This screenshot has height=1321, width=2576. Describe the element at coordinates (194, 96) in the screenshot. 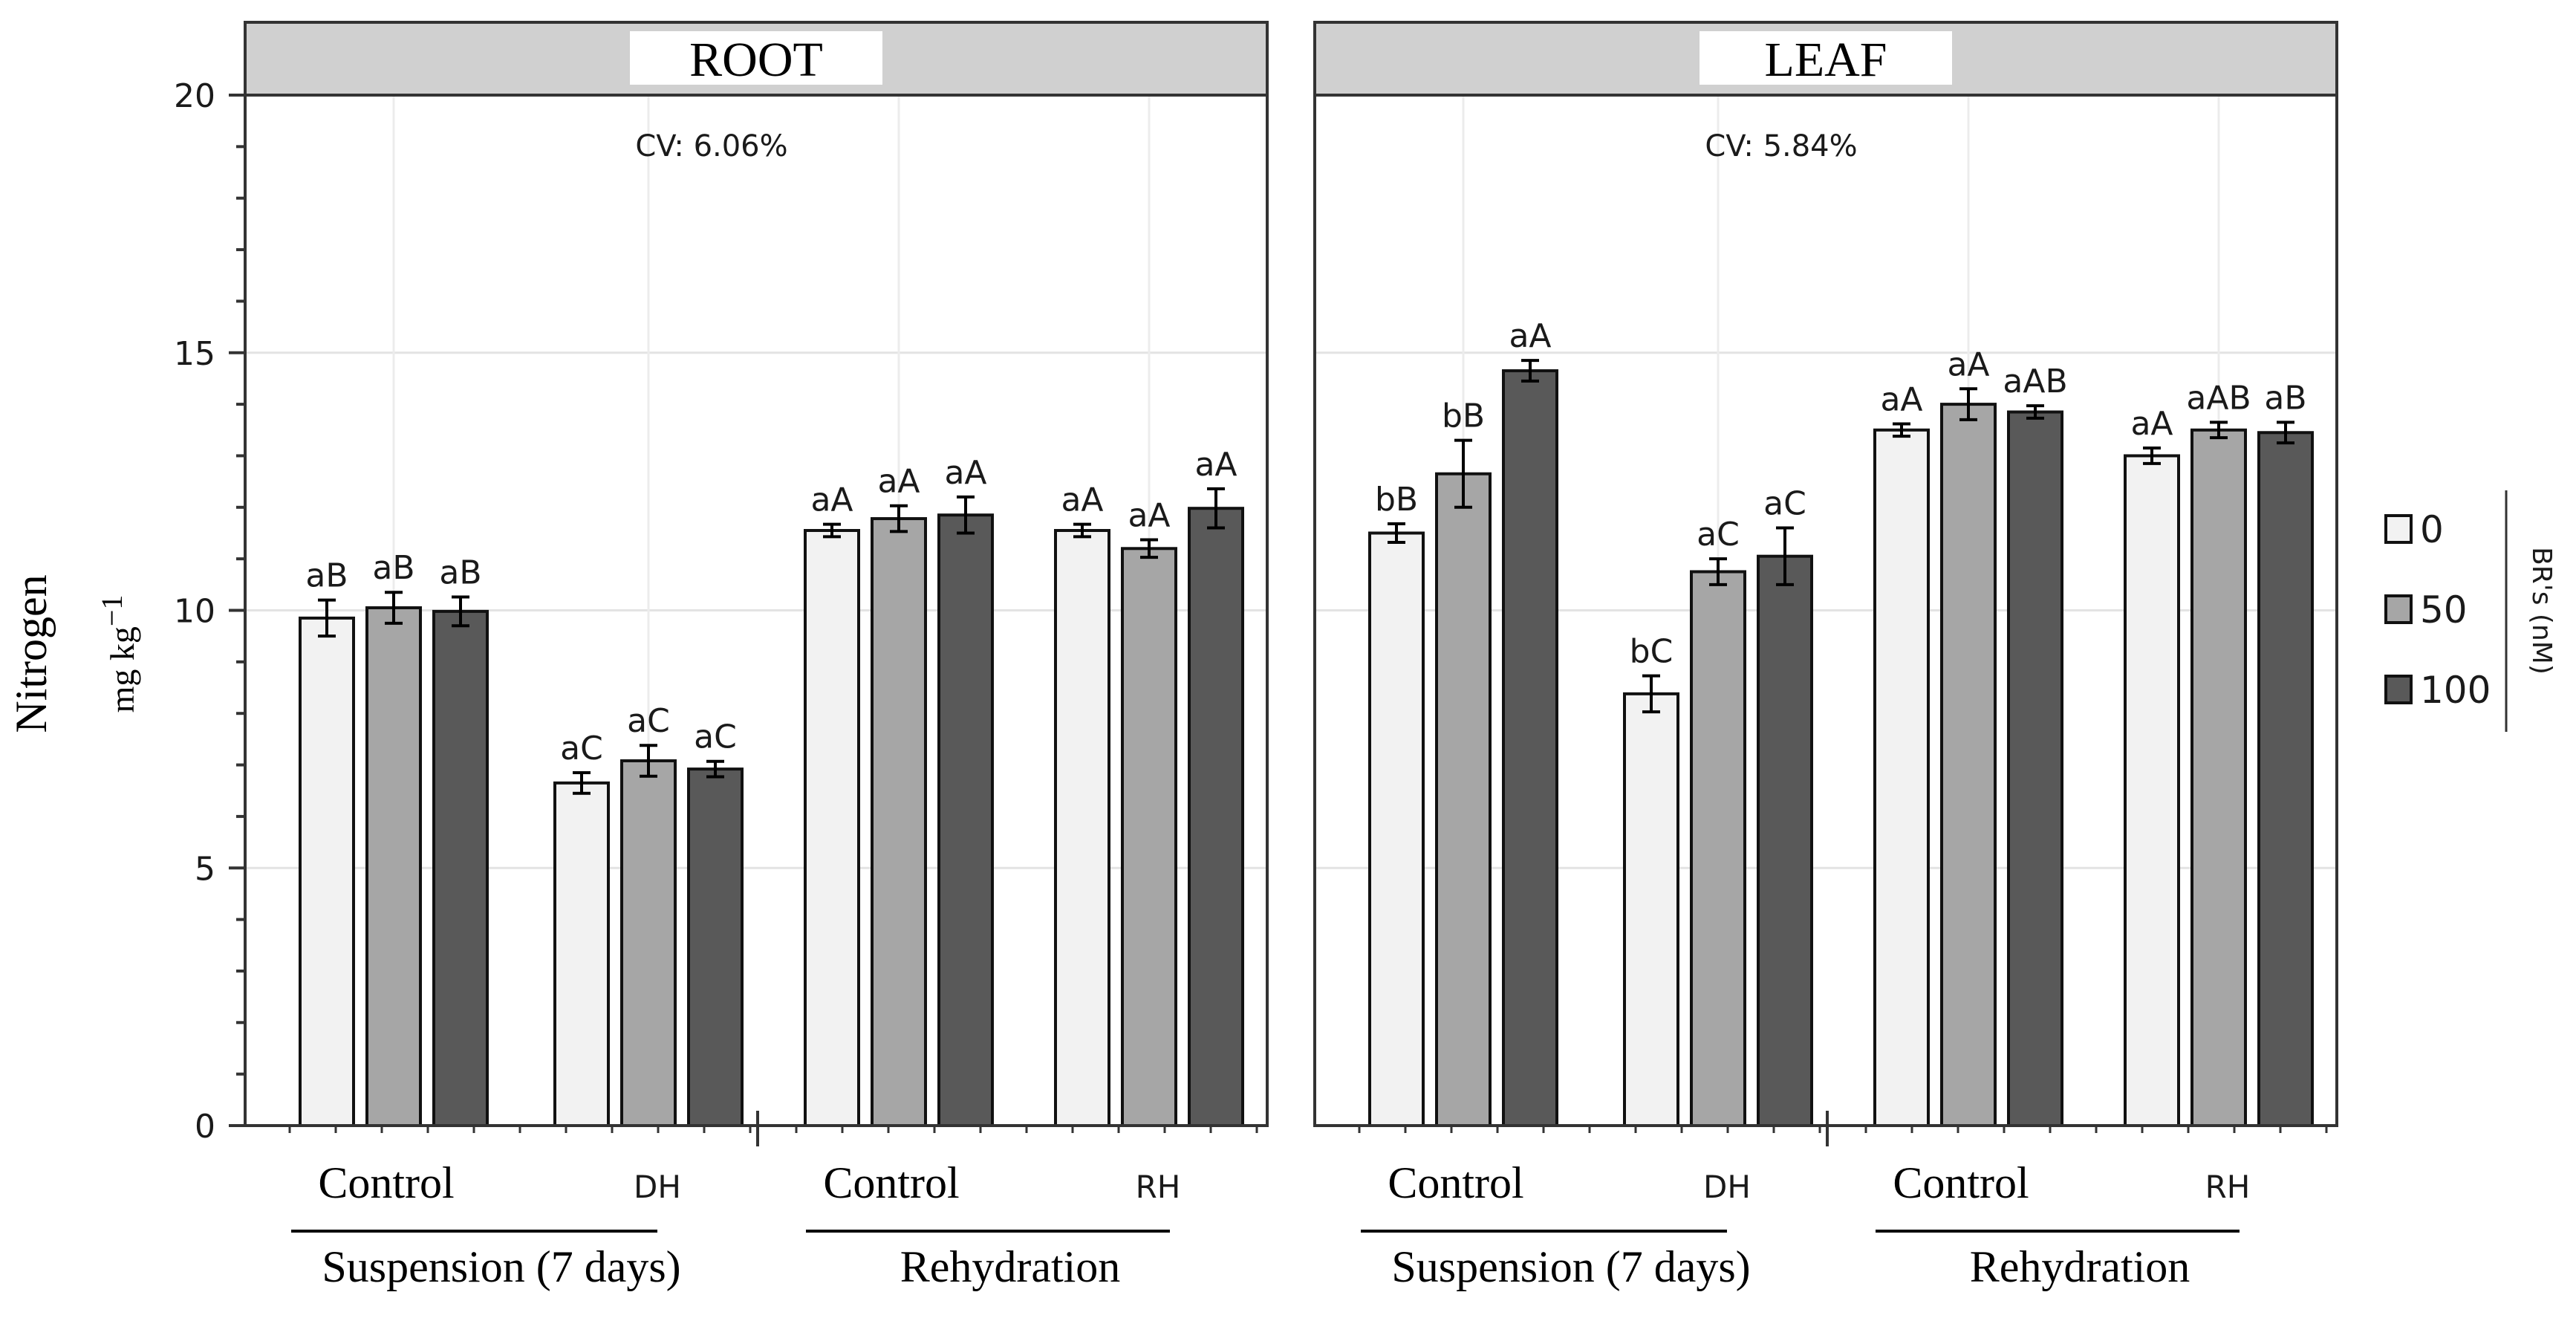

I see `y-tick-label: 20` at that location.